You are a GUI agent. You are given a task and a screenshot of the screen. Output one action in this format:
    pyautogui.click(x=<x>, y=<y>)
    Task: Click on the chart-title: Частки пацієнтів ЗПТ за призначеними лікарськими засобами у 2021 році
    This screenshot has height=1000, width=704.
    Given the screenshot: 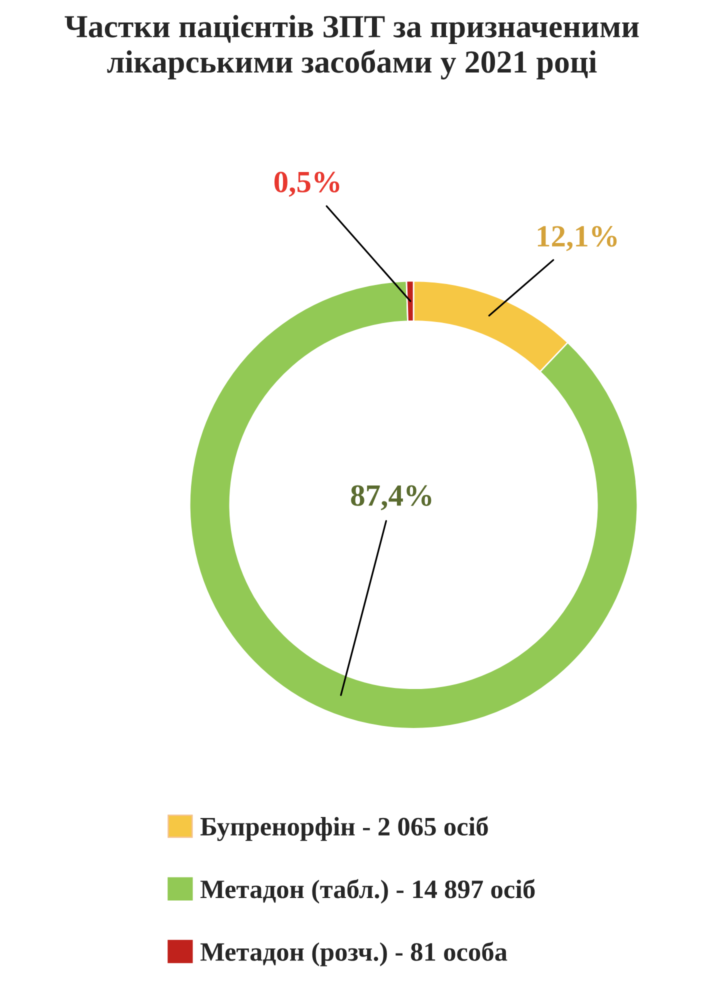 What is the action you would take?
    pyautogui.click(x=351, y=47)
    